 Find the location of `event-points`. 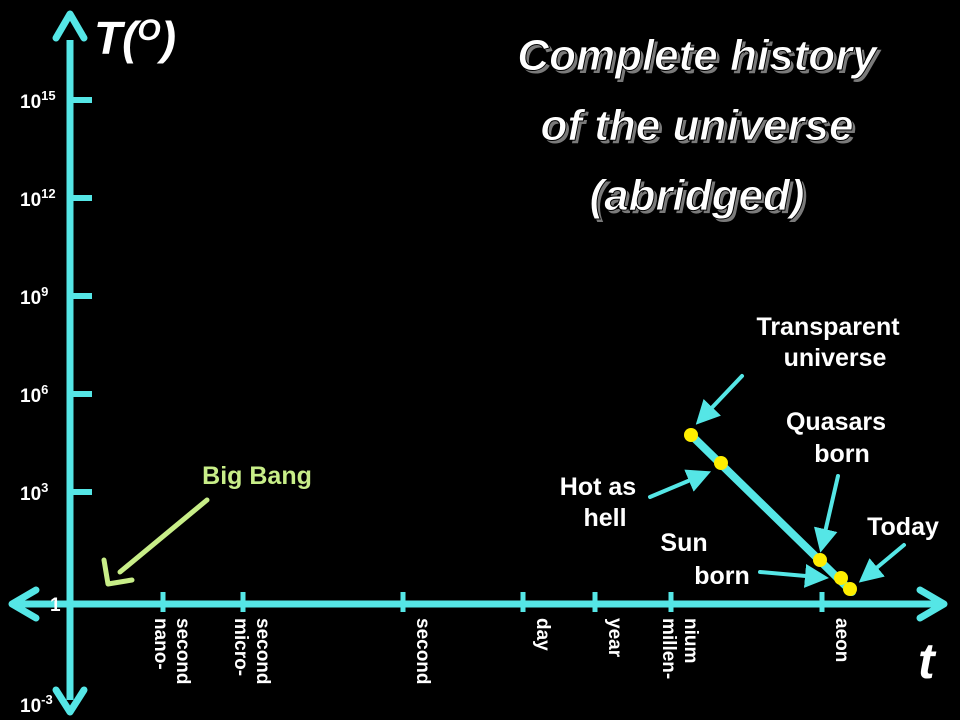

event-points is located at coordinates (770, 512).